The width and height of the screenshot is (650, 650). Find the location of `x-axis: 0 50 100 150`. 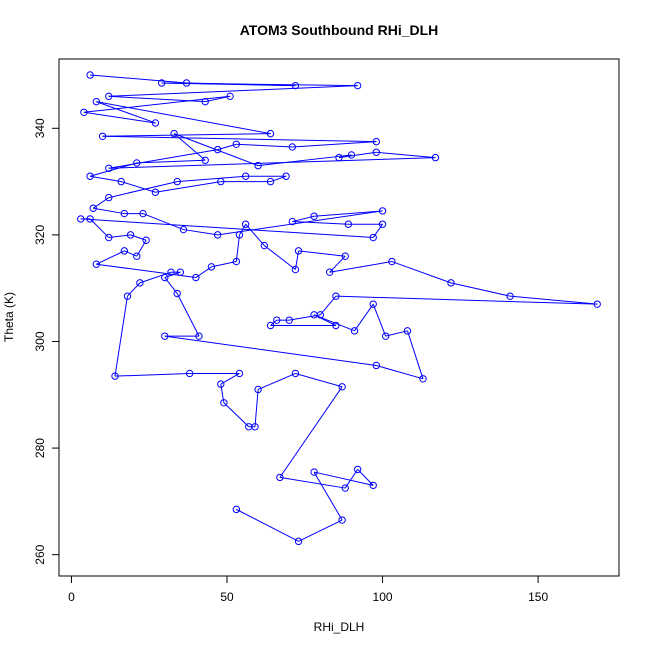

x-axis: 0 50 100 150 is located at coordinates (308, 589).